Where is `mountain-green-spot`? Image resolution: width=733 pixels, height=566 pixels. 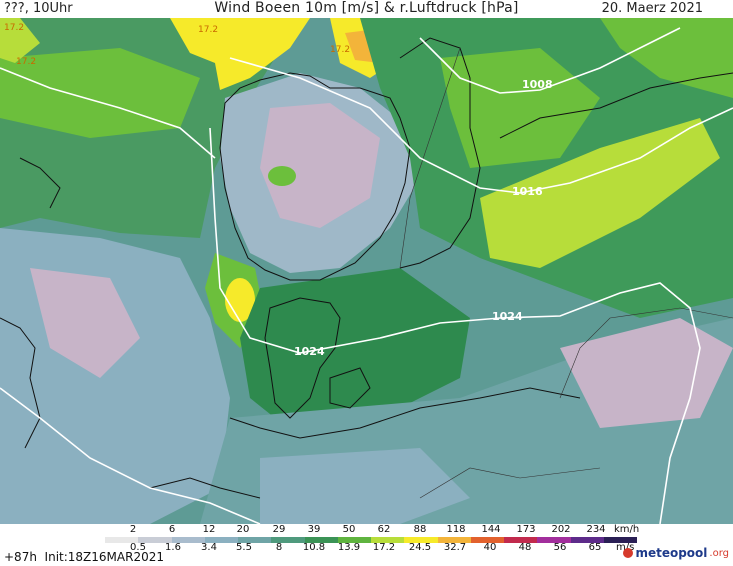 mountain-green-spot is located at coordinates (282, 176).